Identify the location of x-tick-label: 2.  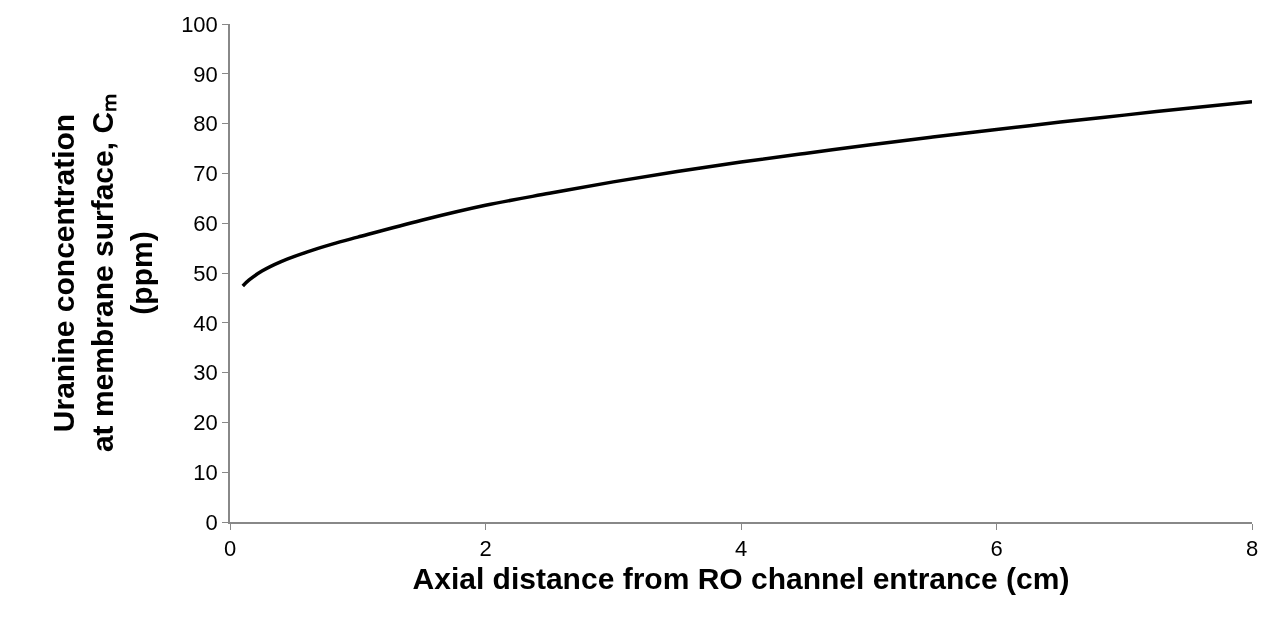
(485, 549).